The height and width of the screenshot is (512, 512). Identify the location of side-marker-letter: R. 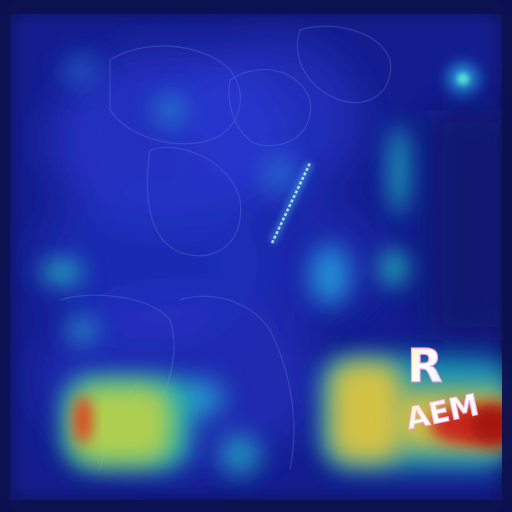
(424, 366).